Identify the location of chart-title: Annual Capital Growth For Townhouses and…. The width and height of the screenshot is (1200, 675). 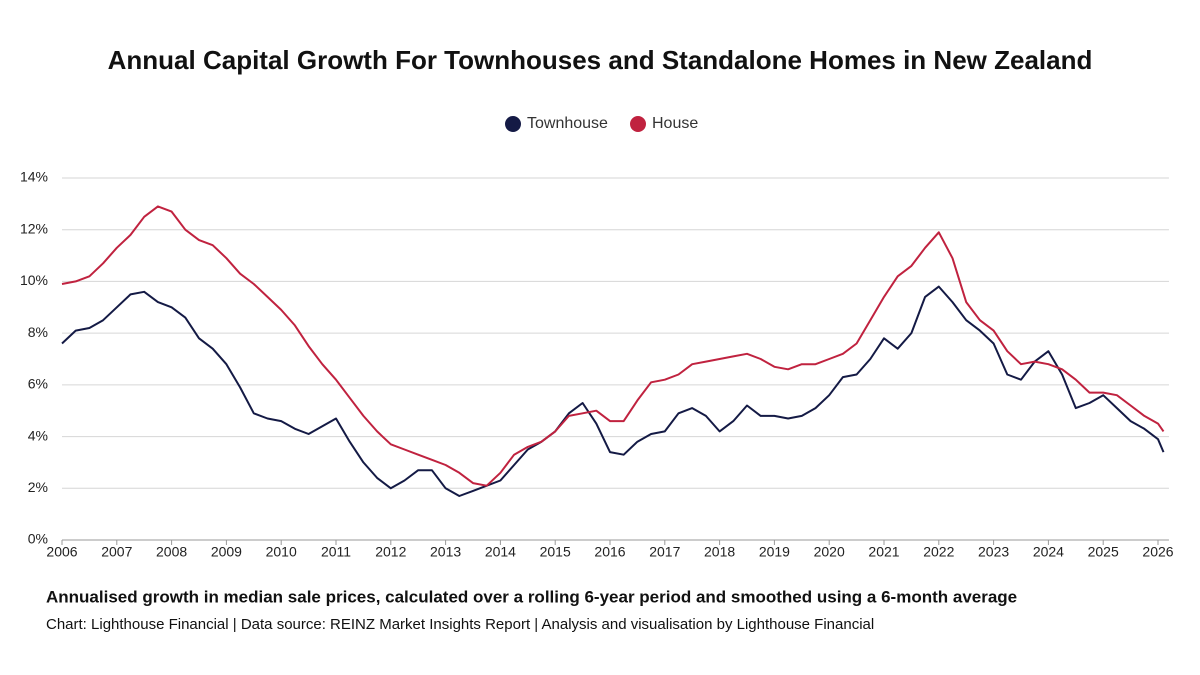
(600, 60).